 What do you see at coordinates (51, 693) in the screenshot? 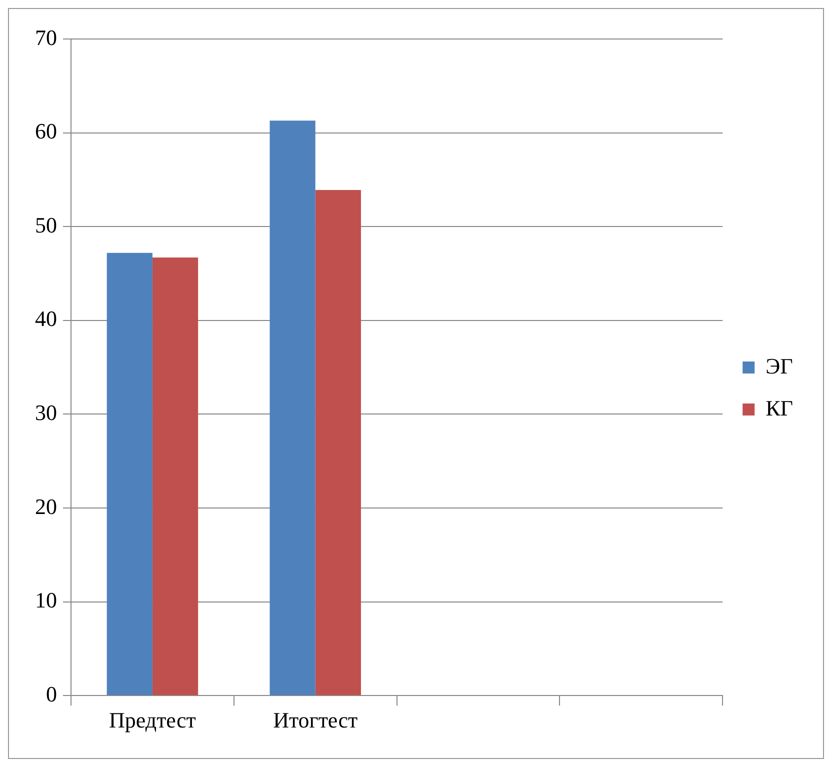
I see `y-tick-label: 0` at bounding box center [51, 693].